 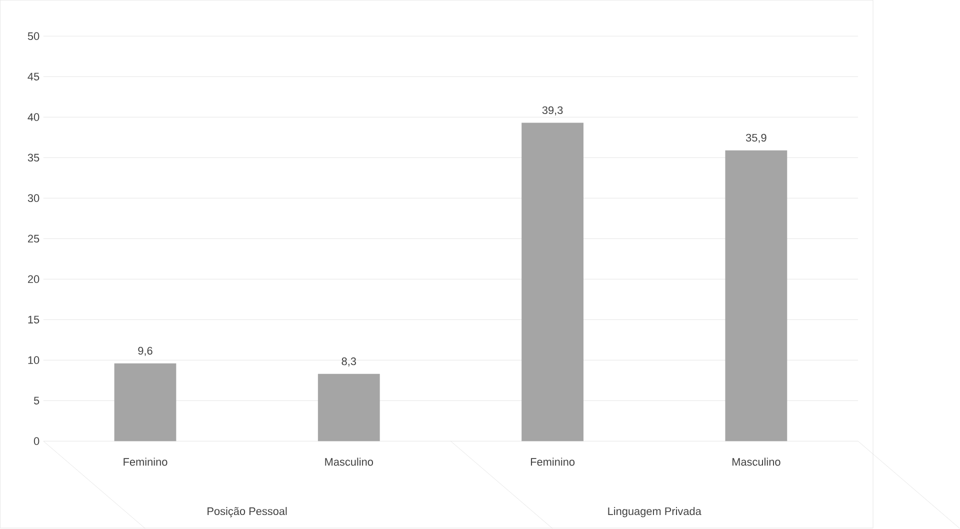 I want to click on text: Posição Pessoal, so click(x=247, y=512).